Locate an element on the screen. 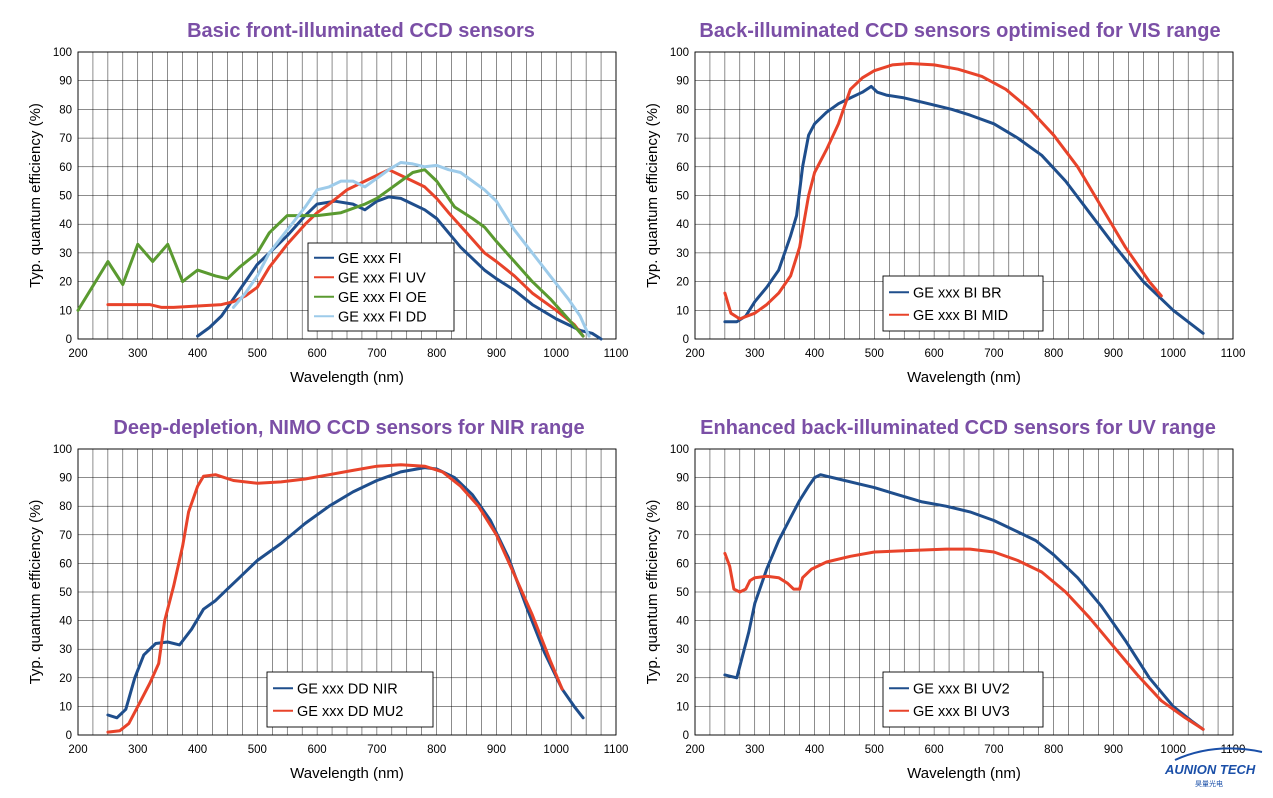  chart-title: Basic front-illuminated CCD sensors is located at coordinates (361, 31).